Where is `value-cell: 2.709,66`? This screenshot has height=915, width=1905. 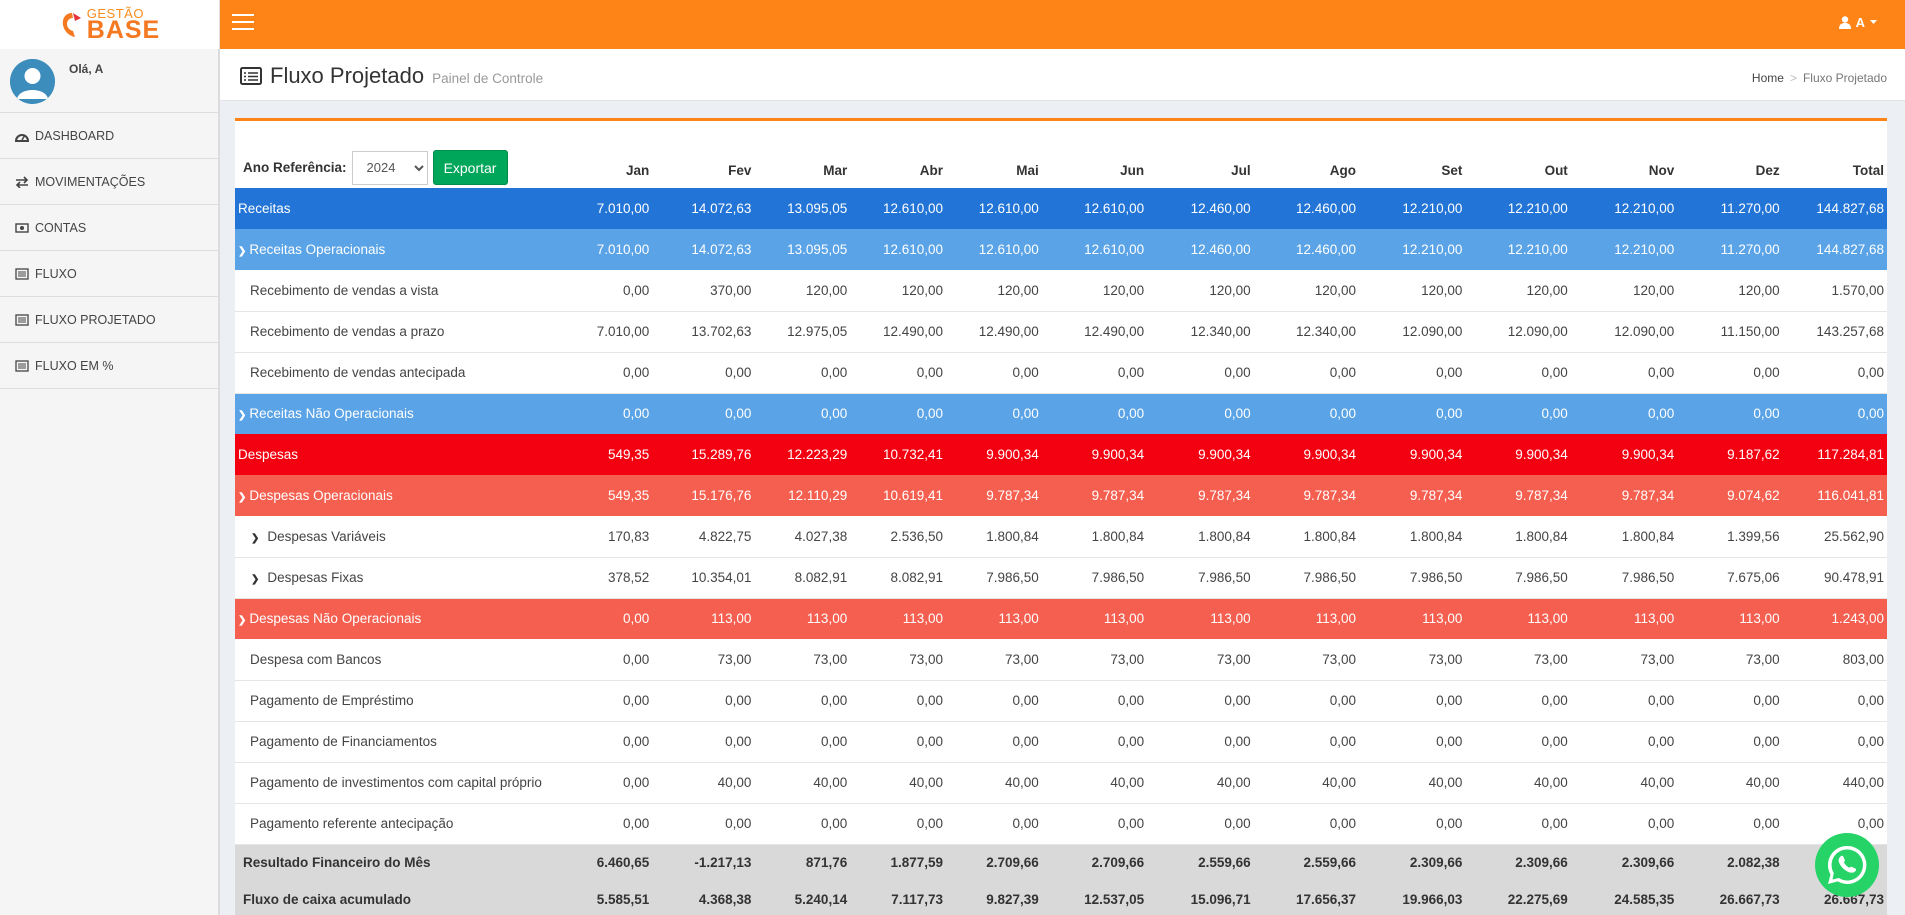 value-cell: 2.709,66 is located at coordinates (1094, 862).